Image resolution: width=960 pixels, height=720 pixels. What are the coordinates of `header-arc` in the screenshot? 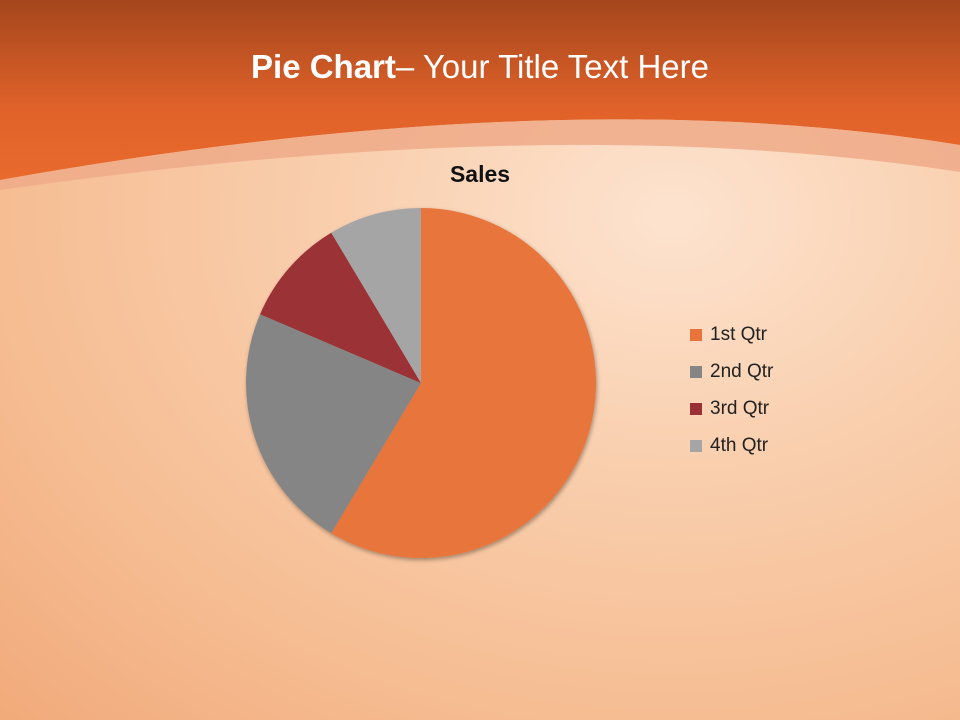 It's located at (480, 154).